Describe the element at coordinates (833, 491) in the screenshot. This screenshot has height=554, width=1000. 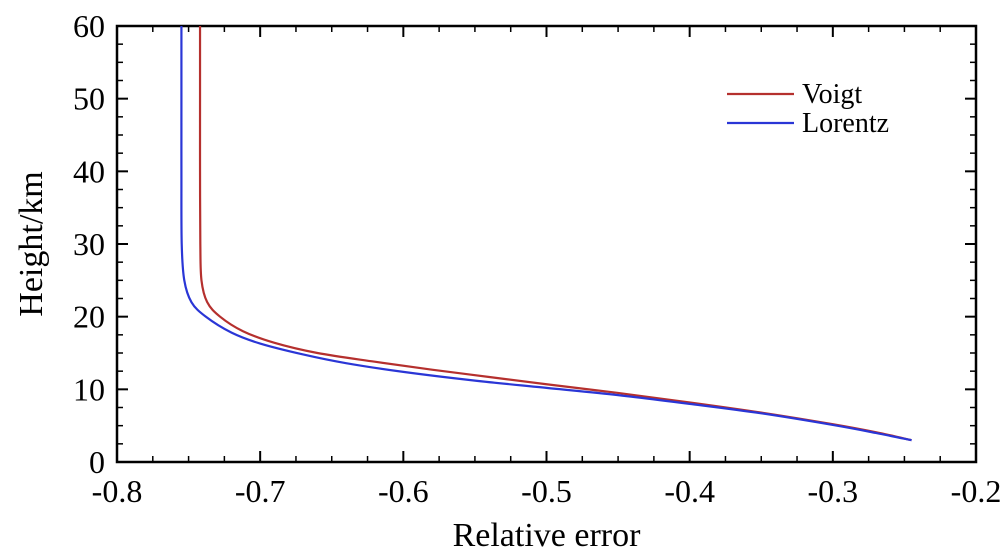
I see `x-tick-label: -0.3` at that location.